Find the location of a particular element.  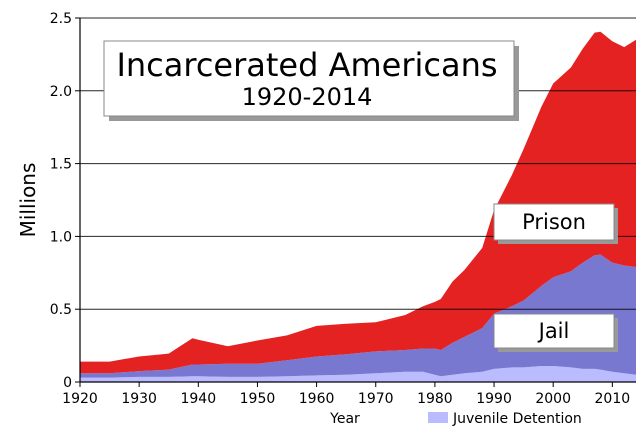

y-axis-label: Millions is located at coordinates (28, 200).